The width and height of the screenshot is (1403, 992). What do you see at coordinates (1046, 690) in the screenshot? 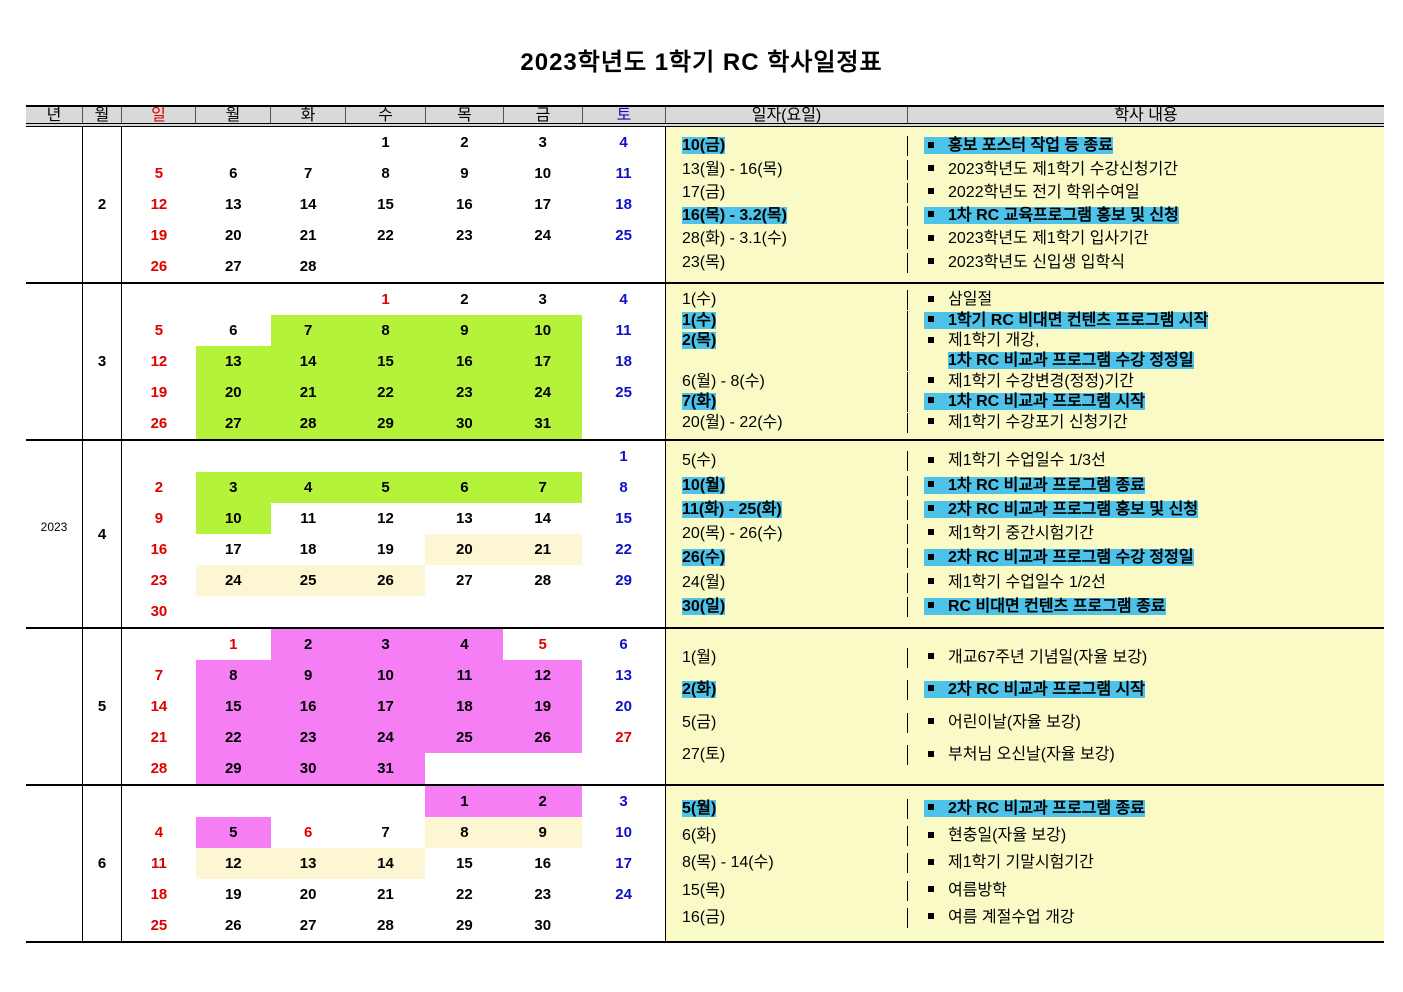
I see `event-text: 2차 RC 비교과 프로그램 시작` at bounding box center [1046, 690].